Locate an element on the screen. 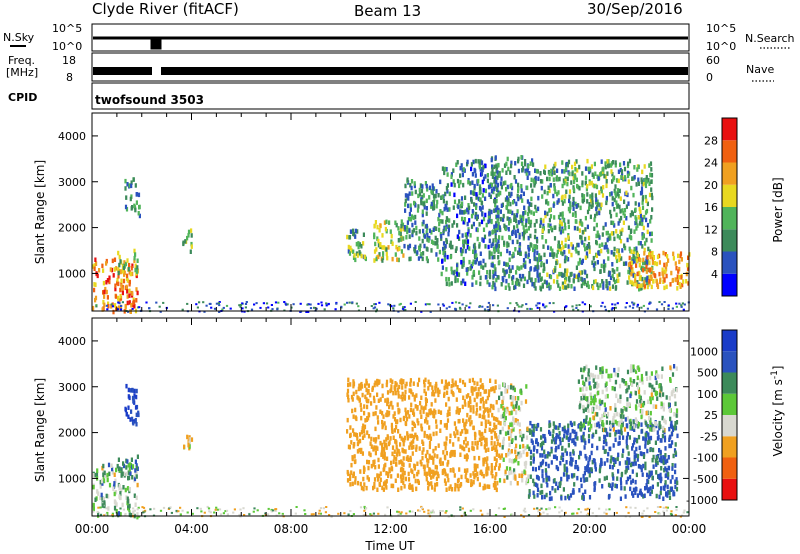 This screenshot has width=800, height=554. beam-title: Beam 13 is located at coordinates (387, 11).